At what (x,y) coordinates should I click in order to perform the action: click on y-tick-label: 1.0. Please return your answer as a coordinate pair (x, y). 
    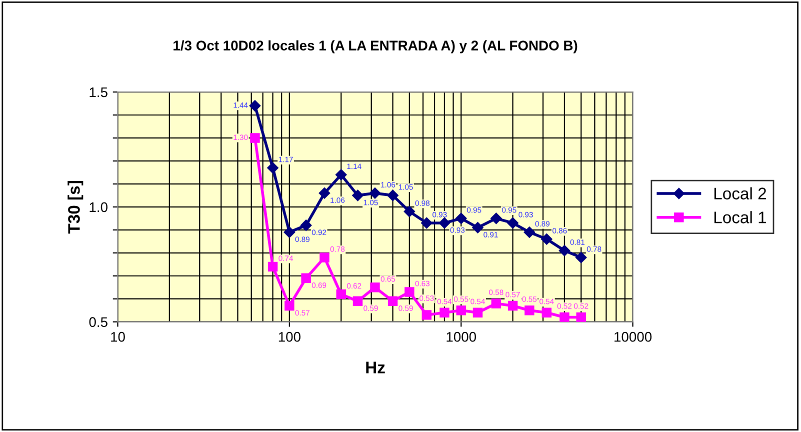
    Looking at the image, I should click on (99, 207).